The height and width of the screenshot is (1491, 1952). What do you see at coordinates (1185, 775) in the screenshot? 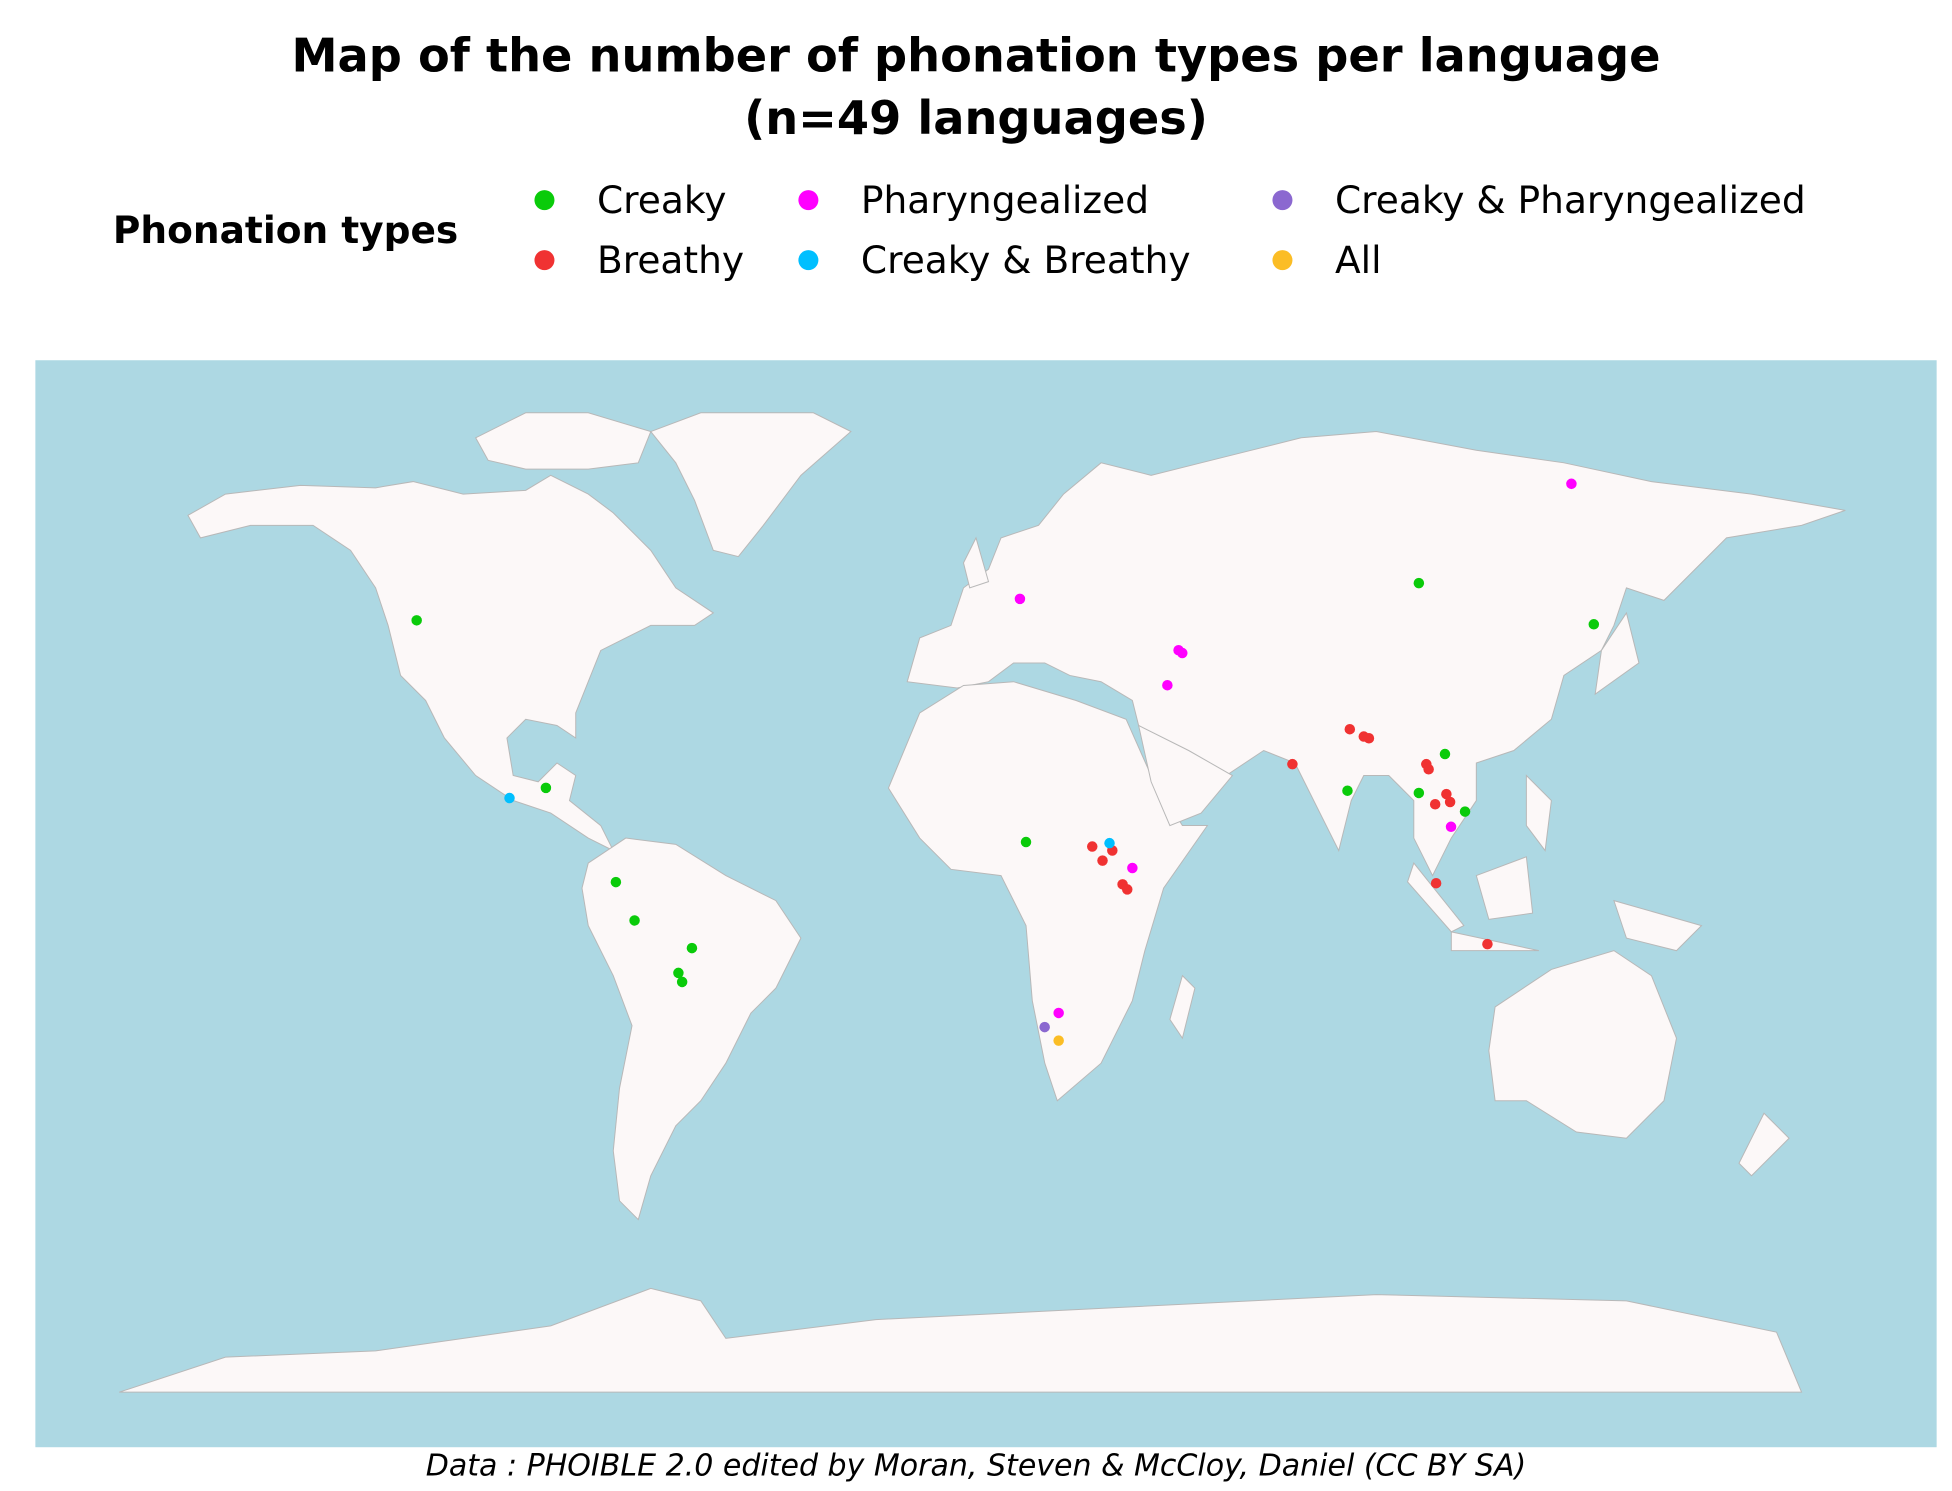
I see `arabia` at bounding box center [1185, 775].